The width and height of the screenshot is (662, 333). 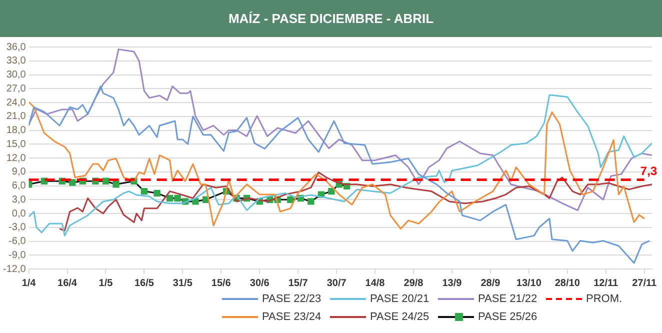 I want to click on y-tick-label: -3,0, so click(x=17, y=228).